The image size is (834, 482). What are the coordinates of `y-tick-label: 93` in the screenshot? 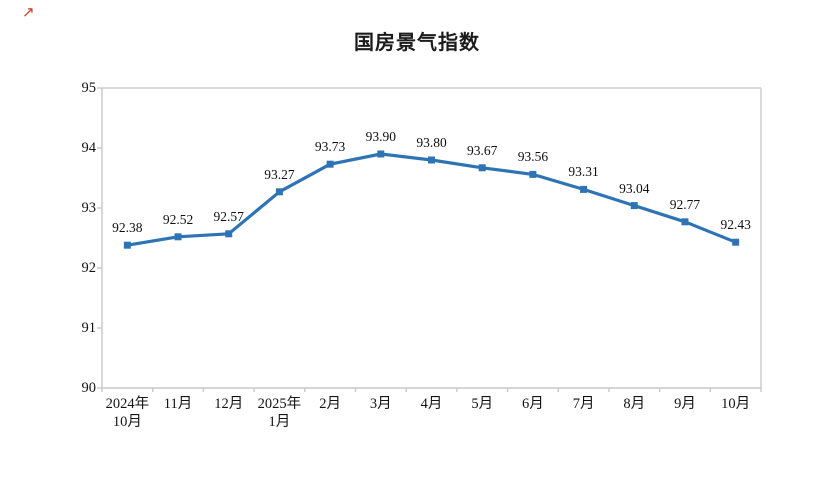 It's located at (89, 208).